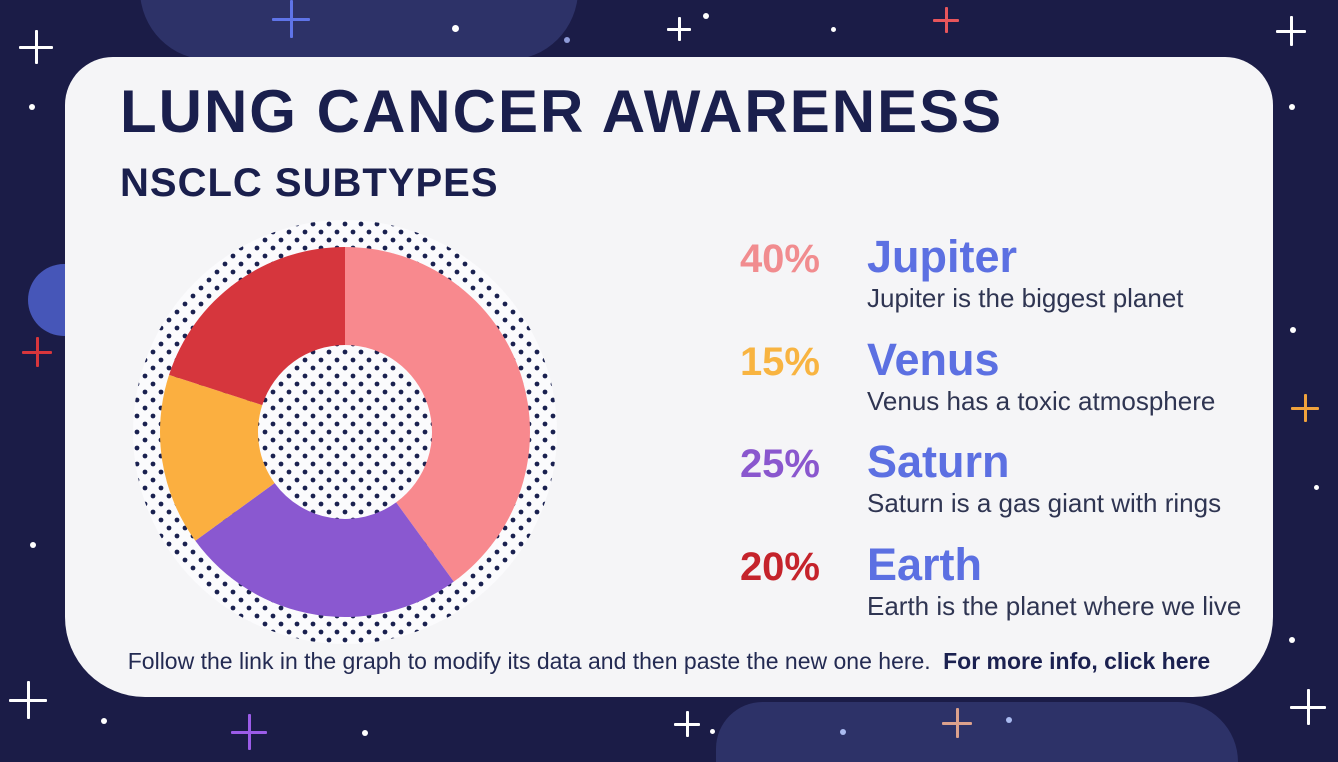  What do you see at coordinates (1025, 298) in the screenshot?
I see `legend-description: Jupiter is the biggest planet` at bounding box center [1025, 298].